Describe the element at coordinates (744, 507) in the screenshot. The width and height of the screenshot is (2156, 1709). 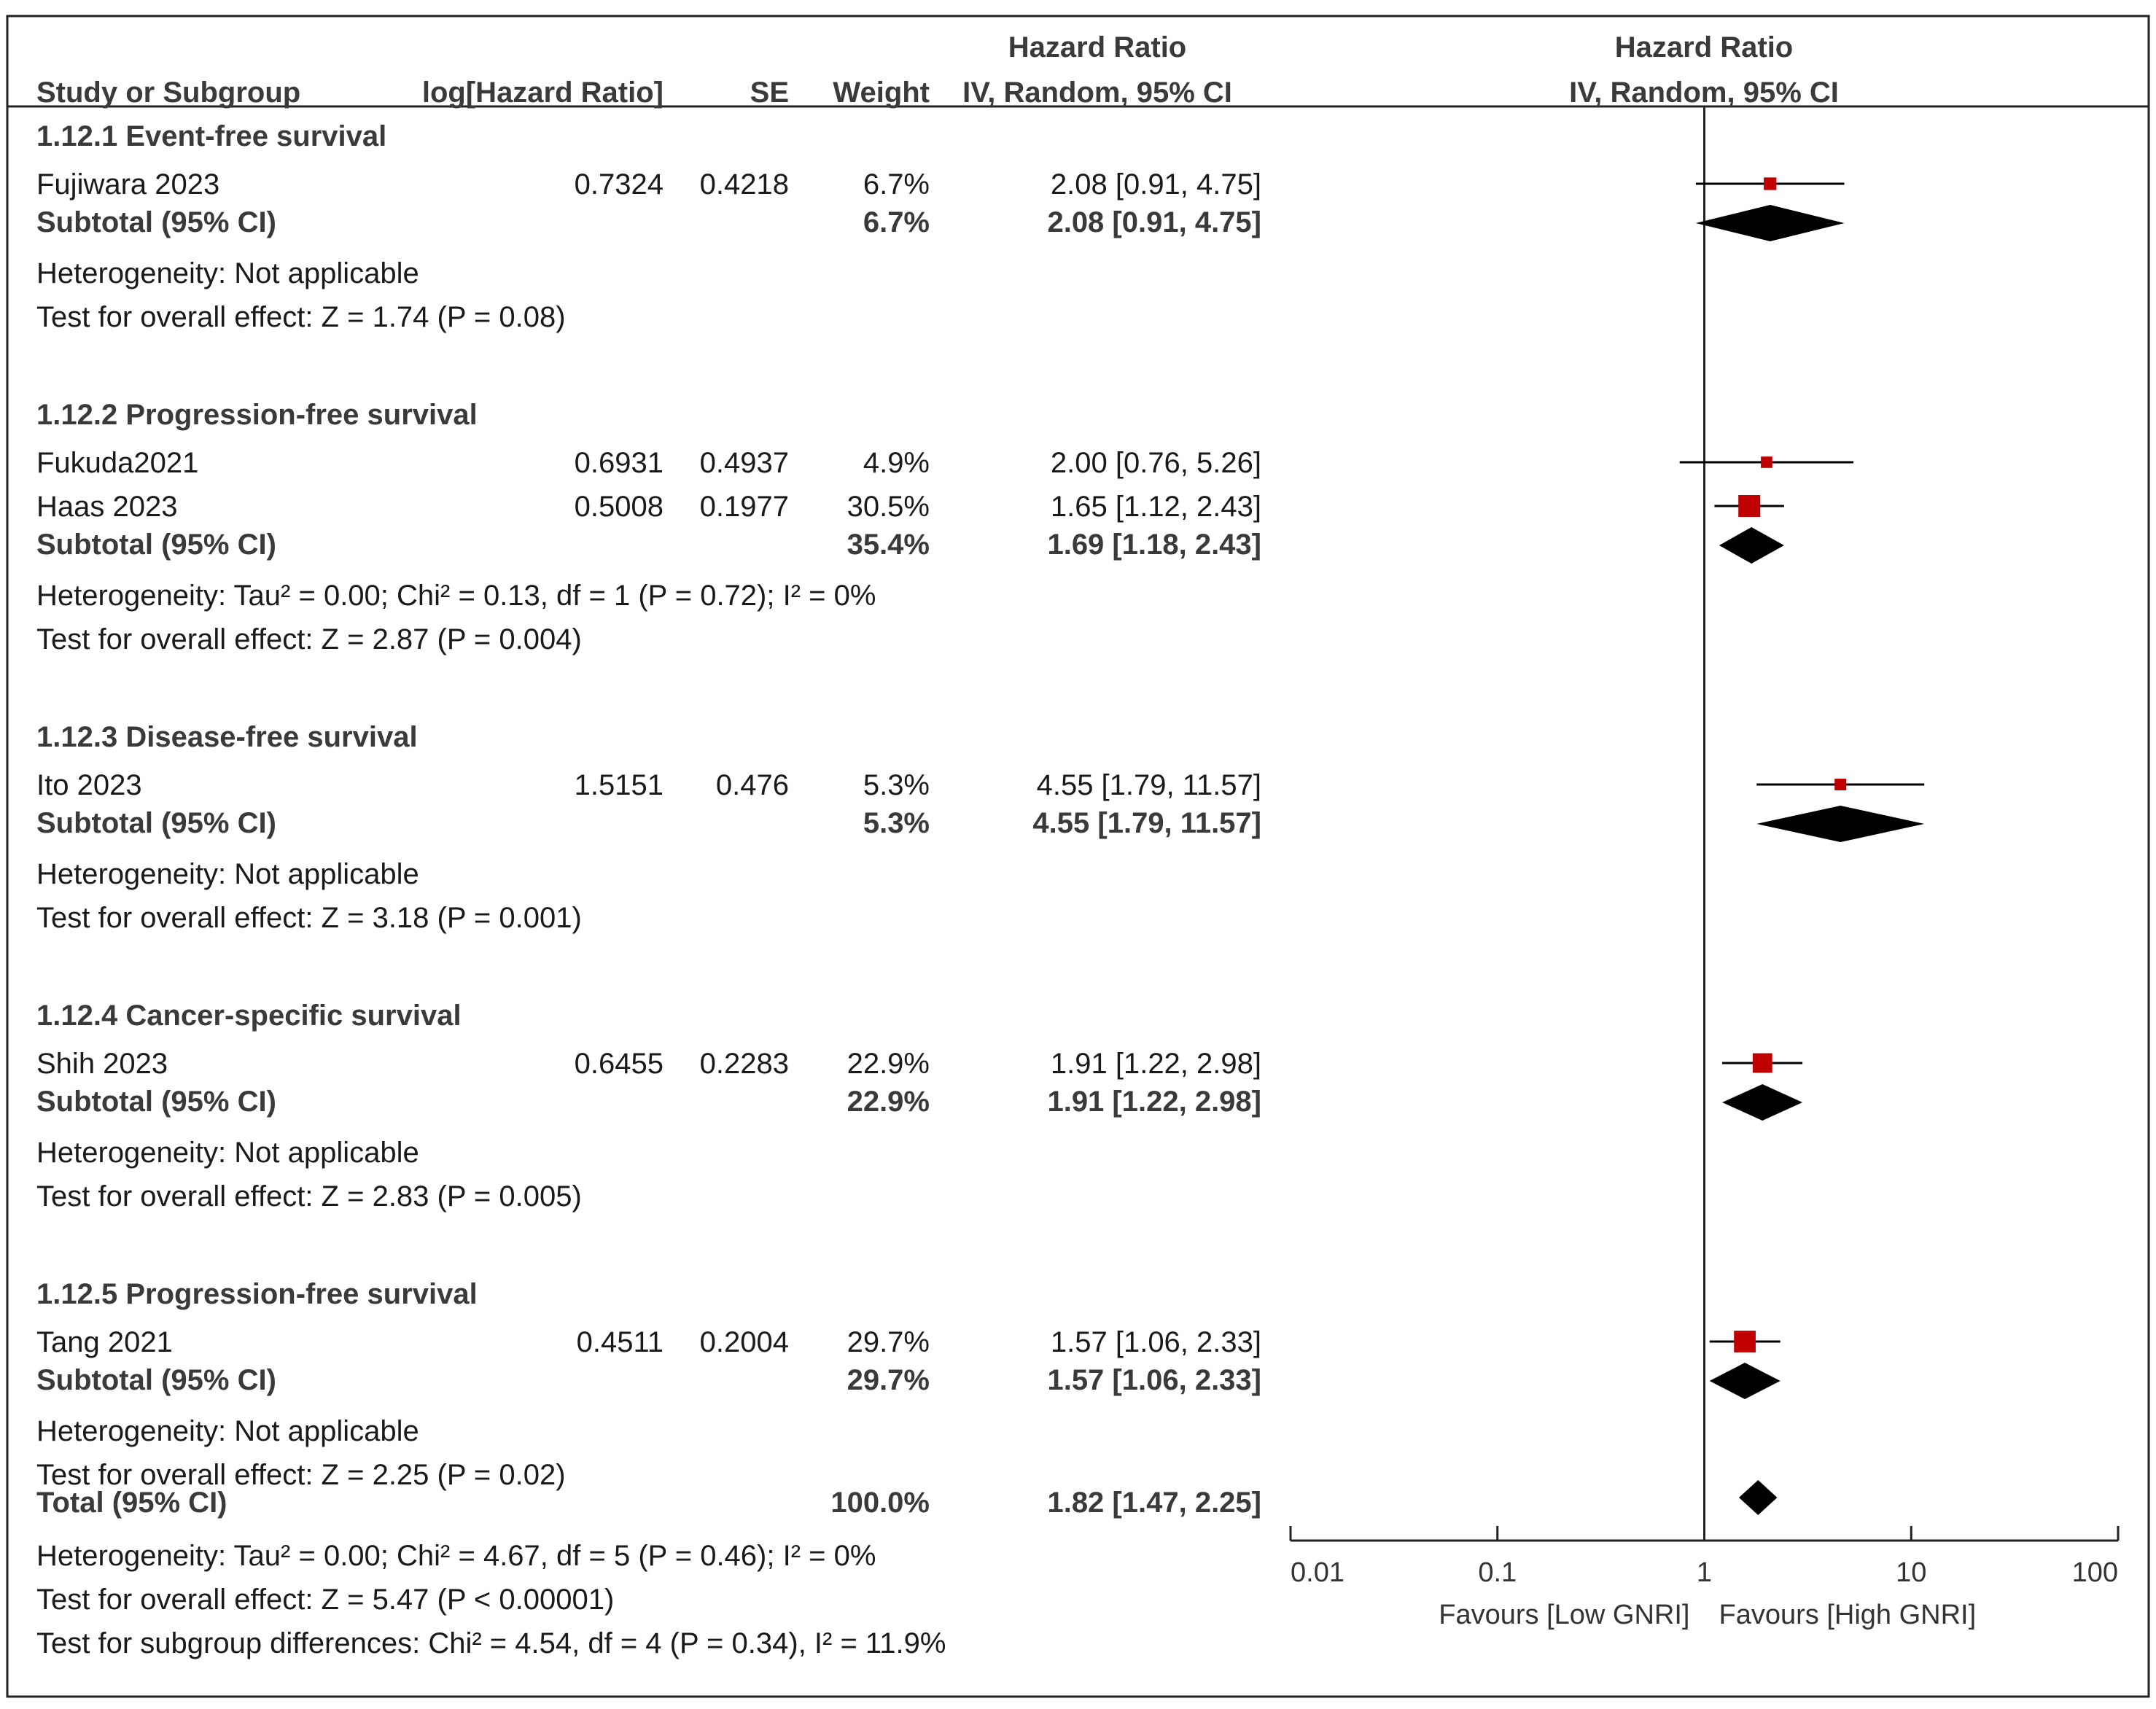
I see `study-se: 0.1977` at that location.